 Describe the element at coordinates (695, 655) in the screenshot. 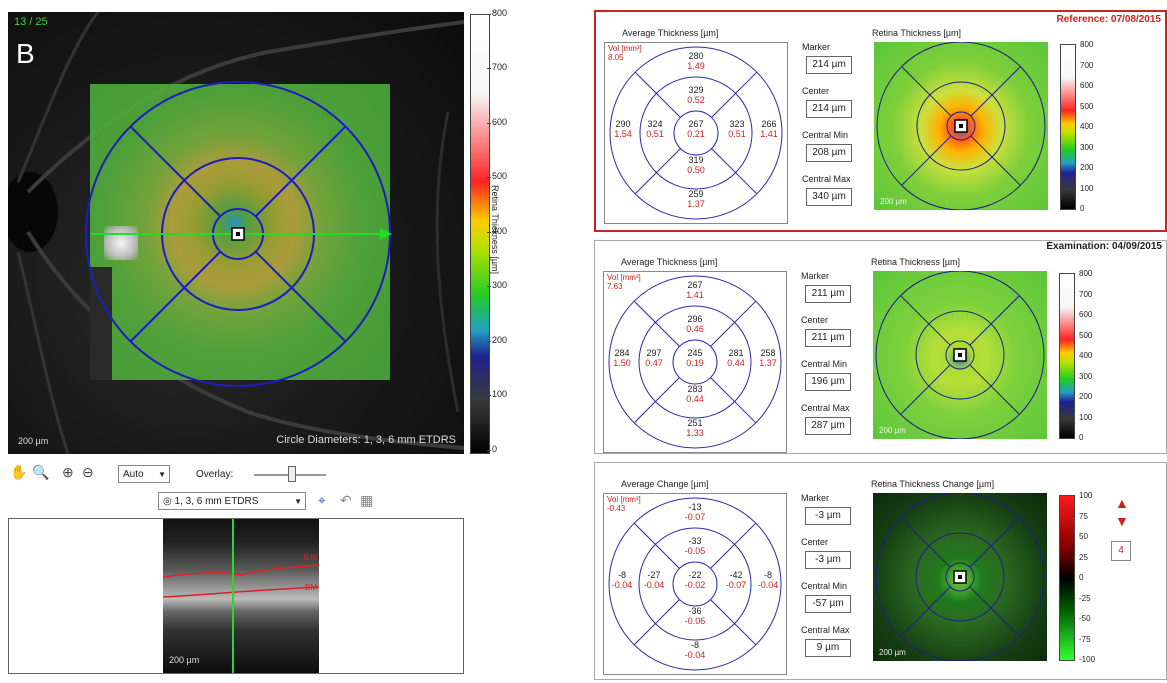

I see `outer-inferior-volume: -0.04` at that location.